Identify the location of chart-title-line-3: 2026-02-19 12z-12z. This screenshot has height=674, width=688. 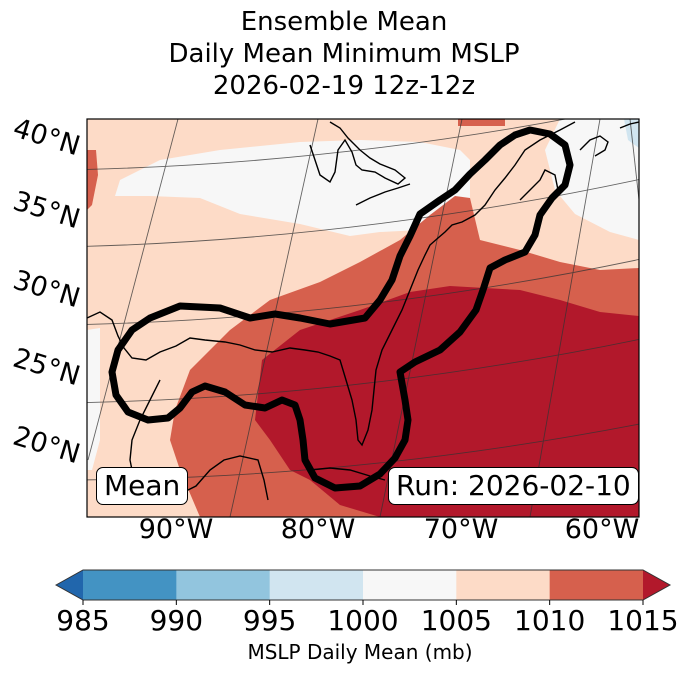
(344, 86).